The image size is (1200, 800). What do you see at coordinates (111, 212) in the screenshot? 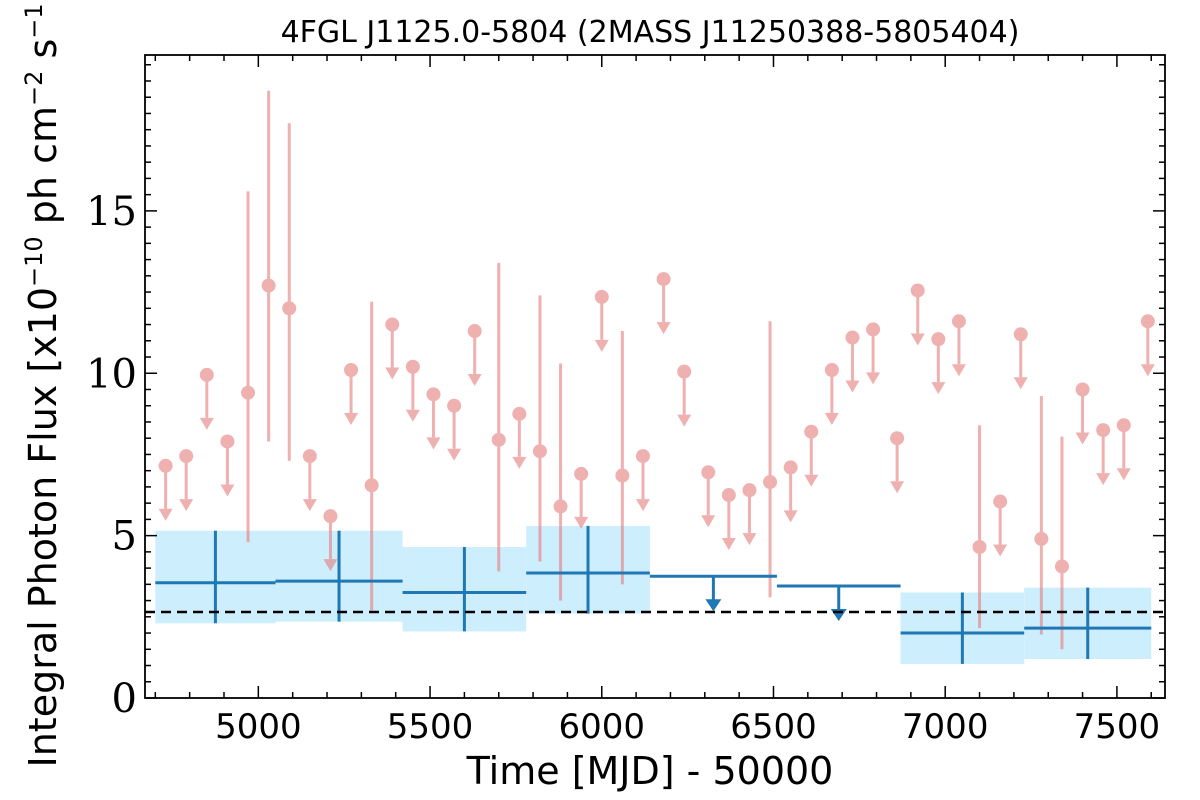
I see `y-tick-label: 15` at bounding box center [111, 212].